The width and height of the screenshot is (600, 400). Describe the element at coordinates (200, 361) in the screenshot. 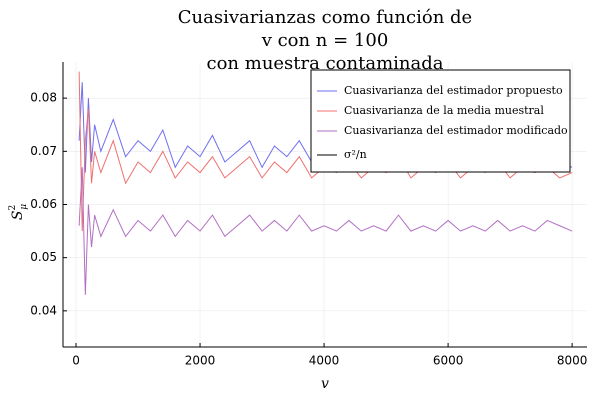

I see `x-tick-label: 2000` at that location.